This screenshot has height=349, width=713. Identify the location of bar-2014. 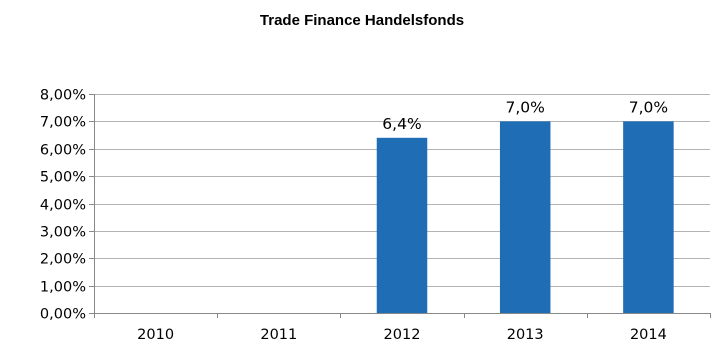
(648, 217).